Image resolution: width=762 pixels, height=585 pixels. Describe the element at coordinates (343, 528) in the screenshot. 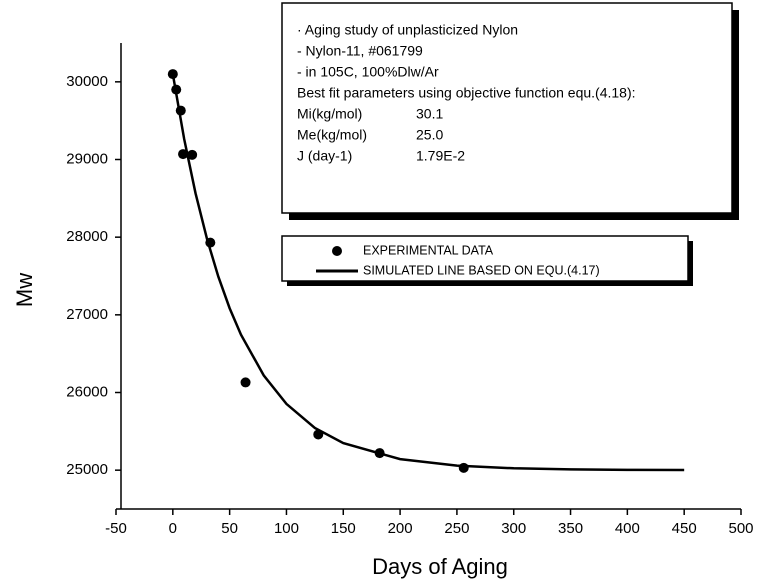

I see `x-tick-label: 150` at that location.